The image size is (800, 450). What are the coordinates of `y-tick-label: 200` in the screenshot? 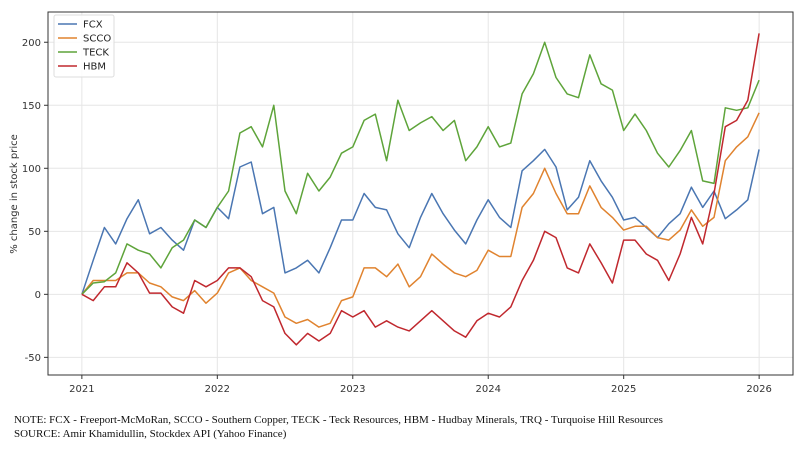 It's located at (31, 43).